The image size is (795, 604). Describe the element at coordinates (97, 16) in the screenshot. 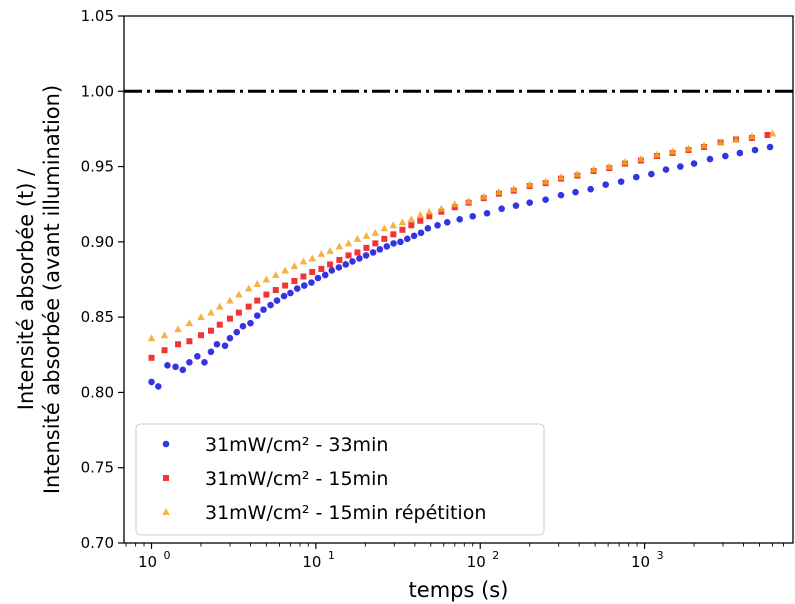

I see `y-tick-label: 1.05` at that location.